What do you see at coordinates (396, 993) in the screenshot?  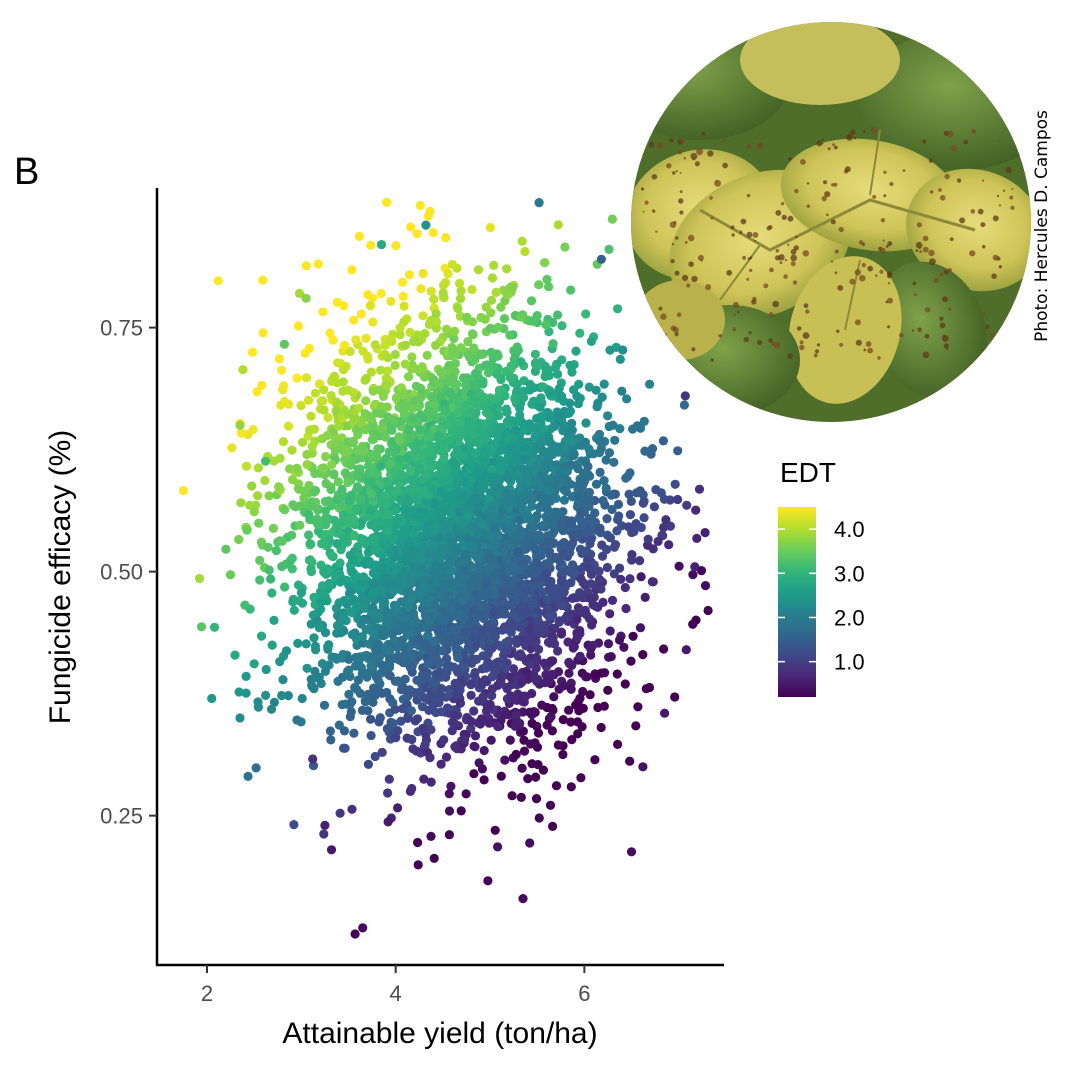 I see `x-tick-label: 4` at bounding box center [396, 993].